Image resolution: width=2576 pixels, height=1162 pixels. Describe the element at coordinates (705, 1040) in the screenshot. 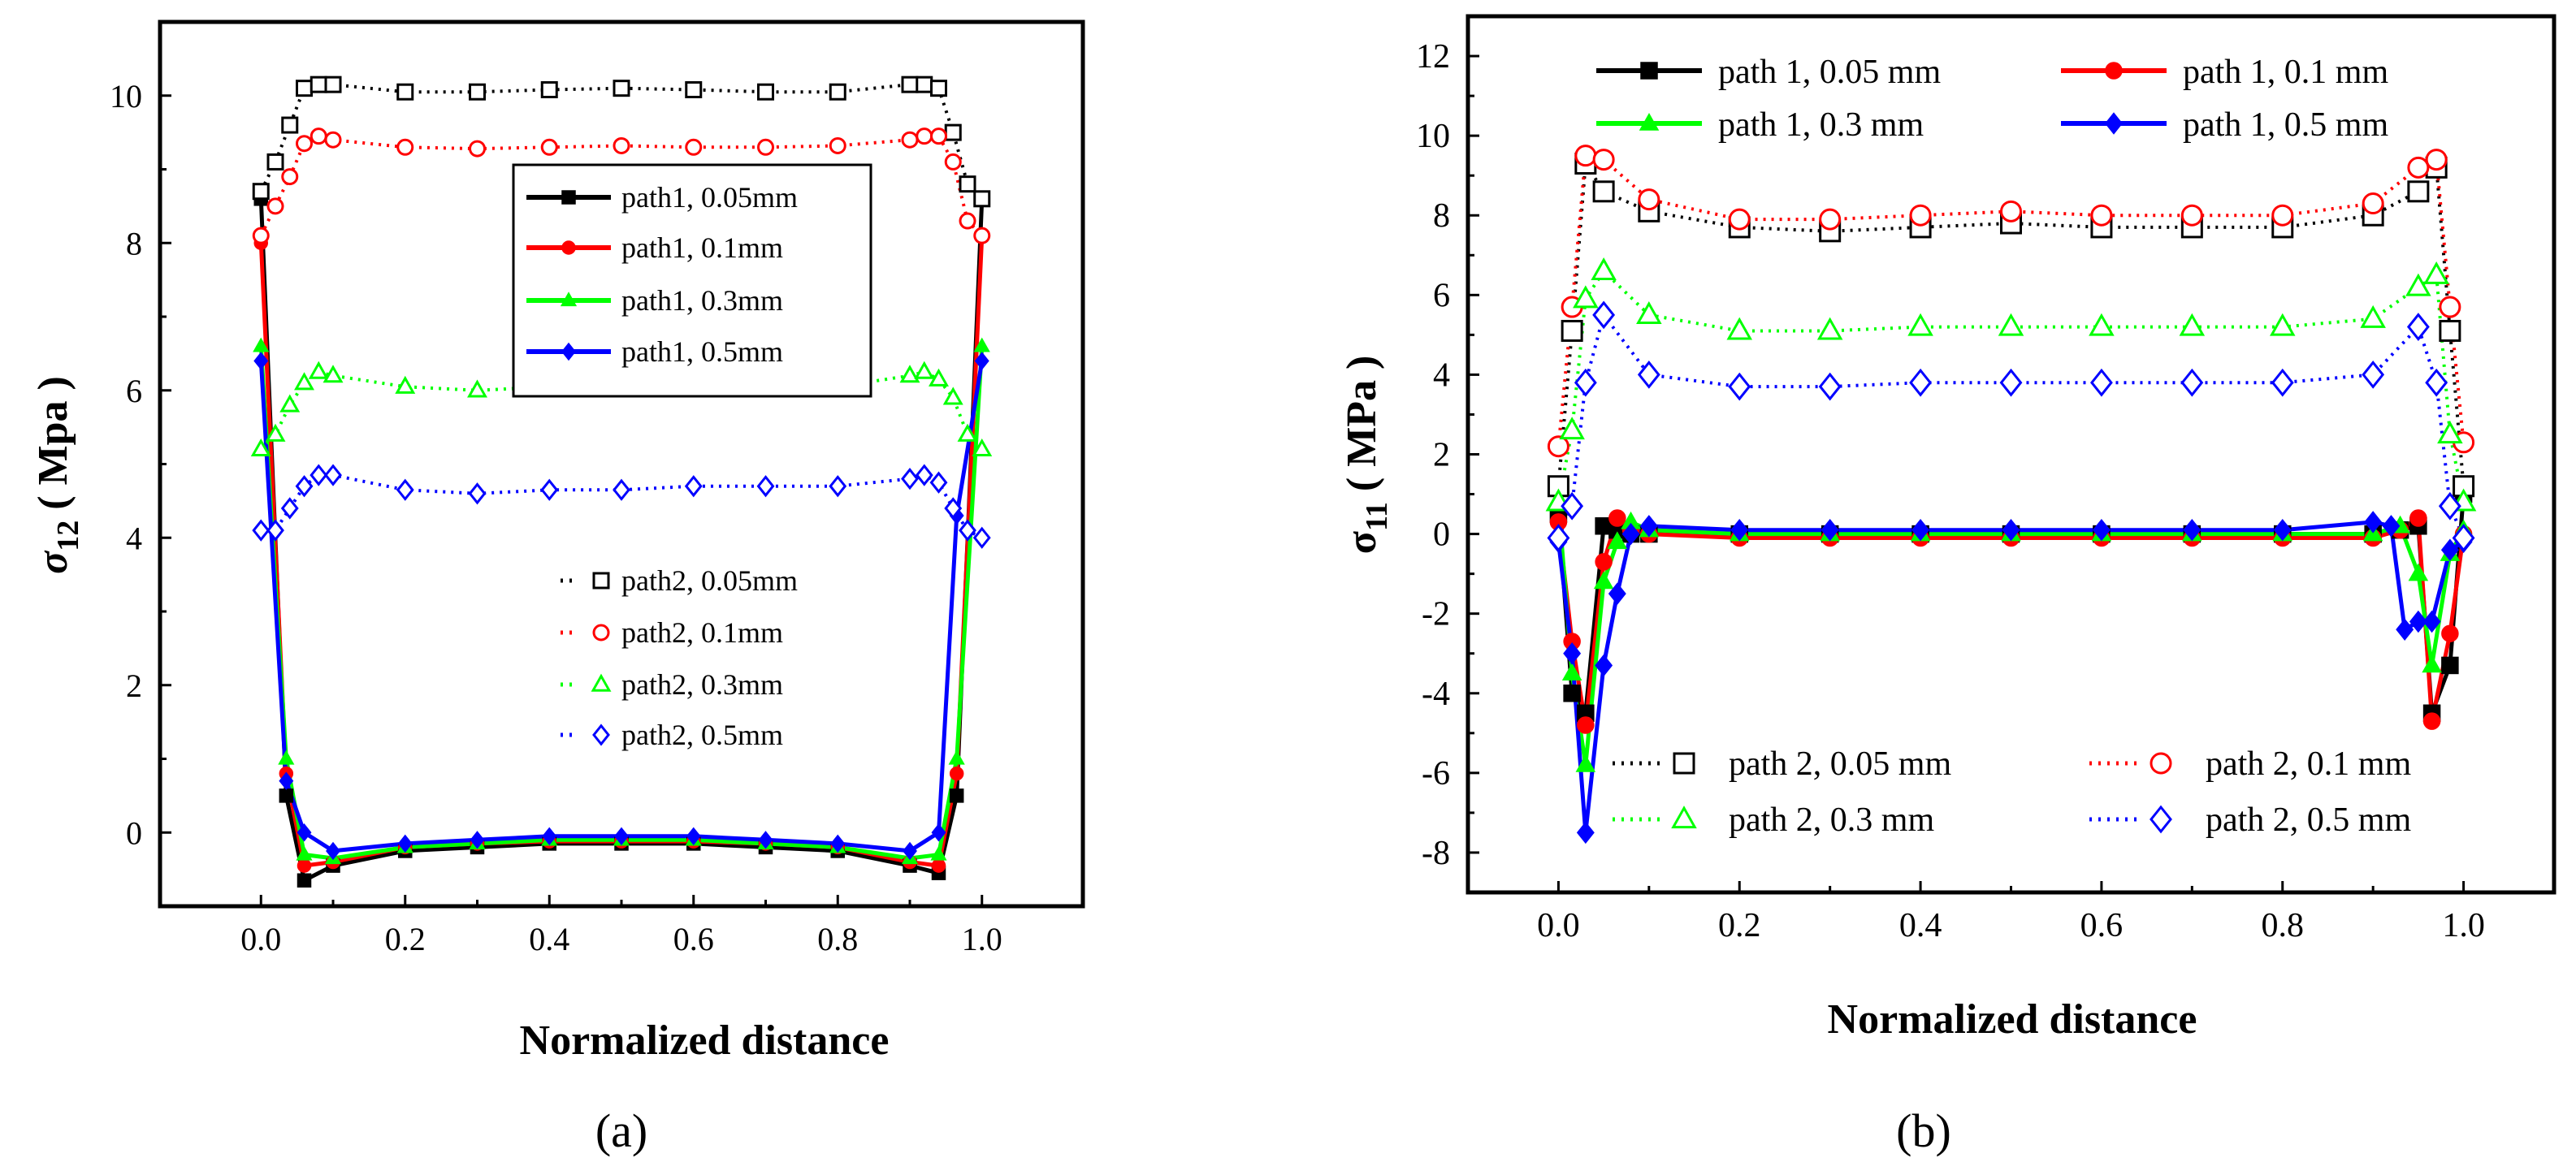

I see `x-axis-label-a: Normalized distance` at that location.